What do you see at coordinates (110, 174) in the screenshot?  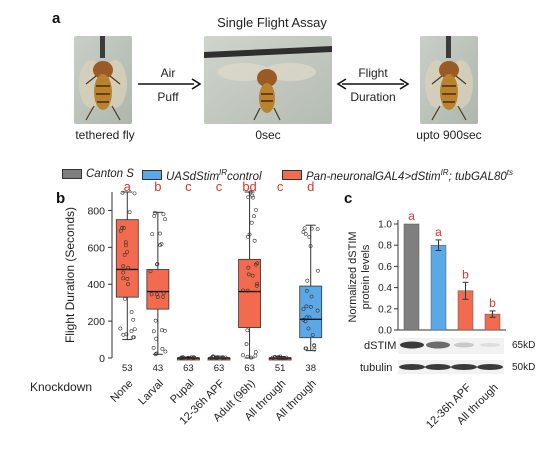 I see `legend-label-canton-s: Canton S` at bounding box center [110, 174].